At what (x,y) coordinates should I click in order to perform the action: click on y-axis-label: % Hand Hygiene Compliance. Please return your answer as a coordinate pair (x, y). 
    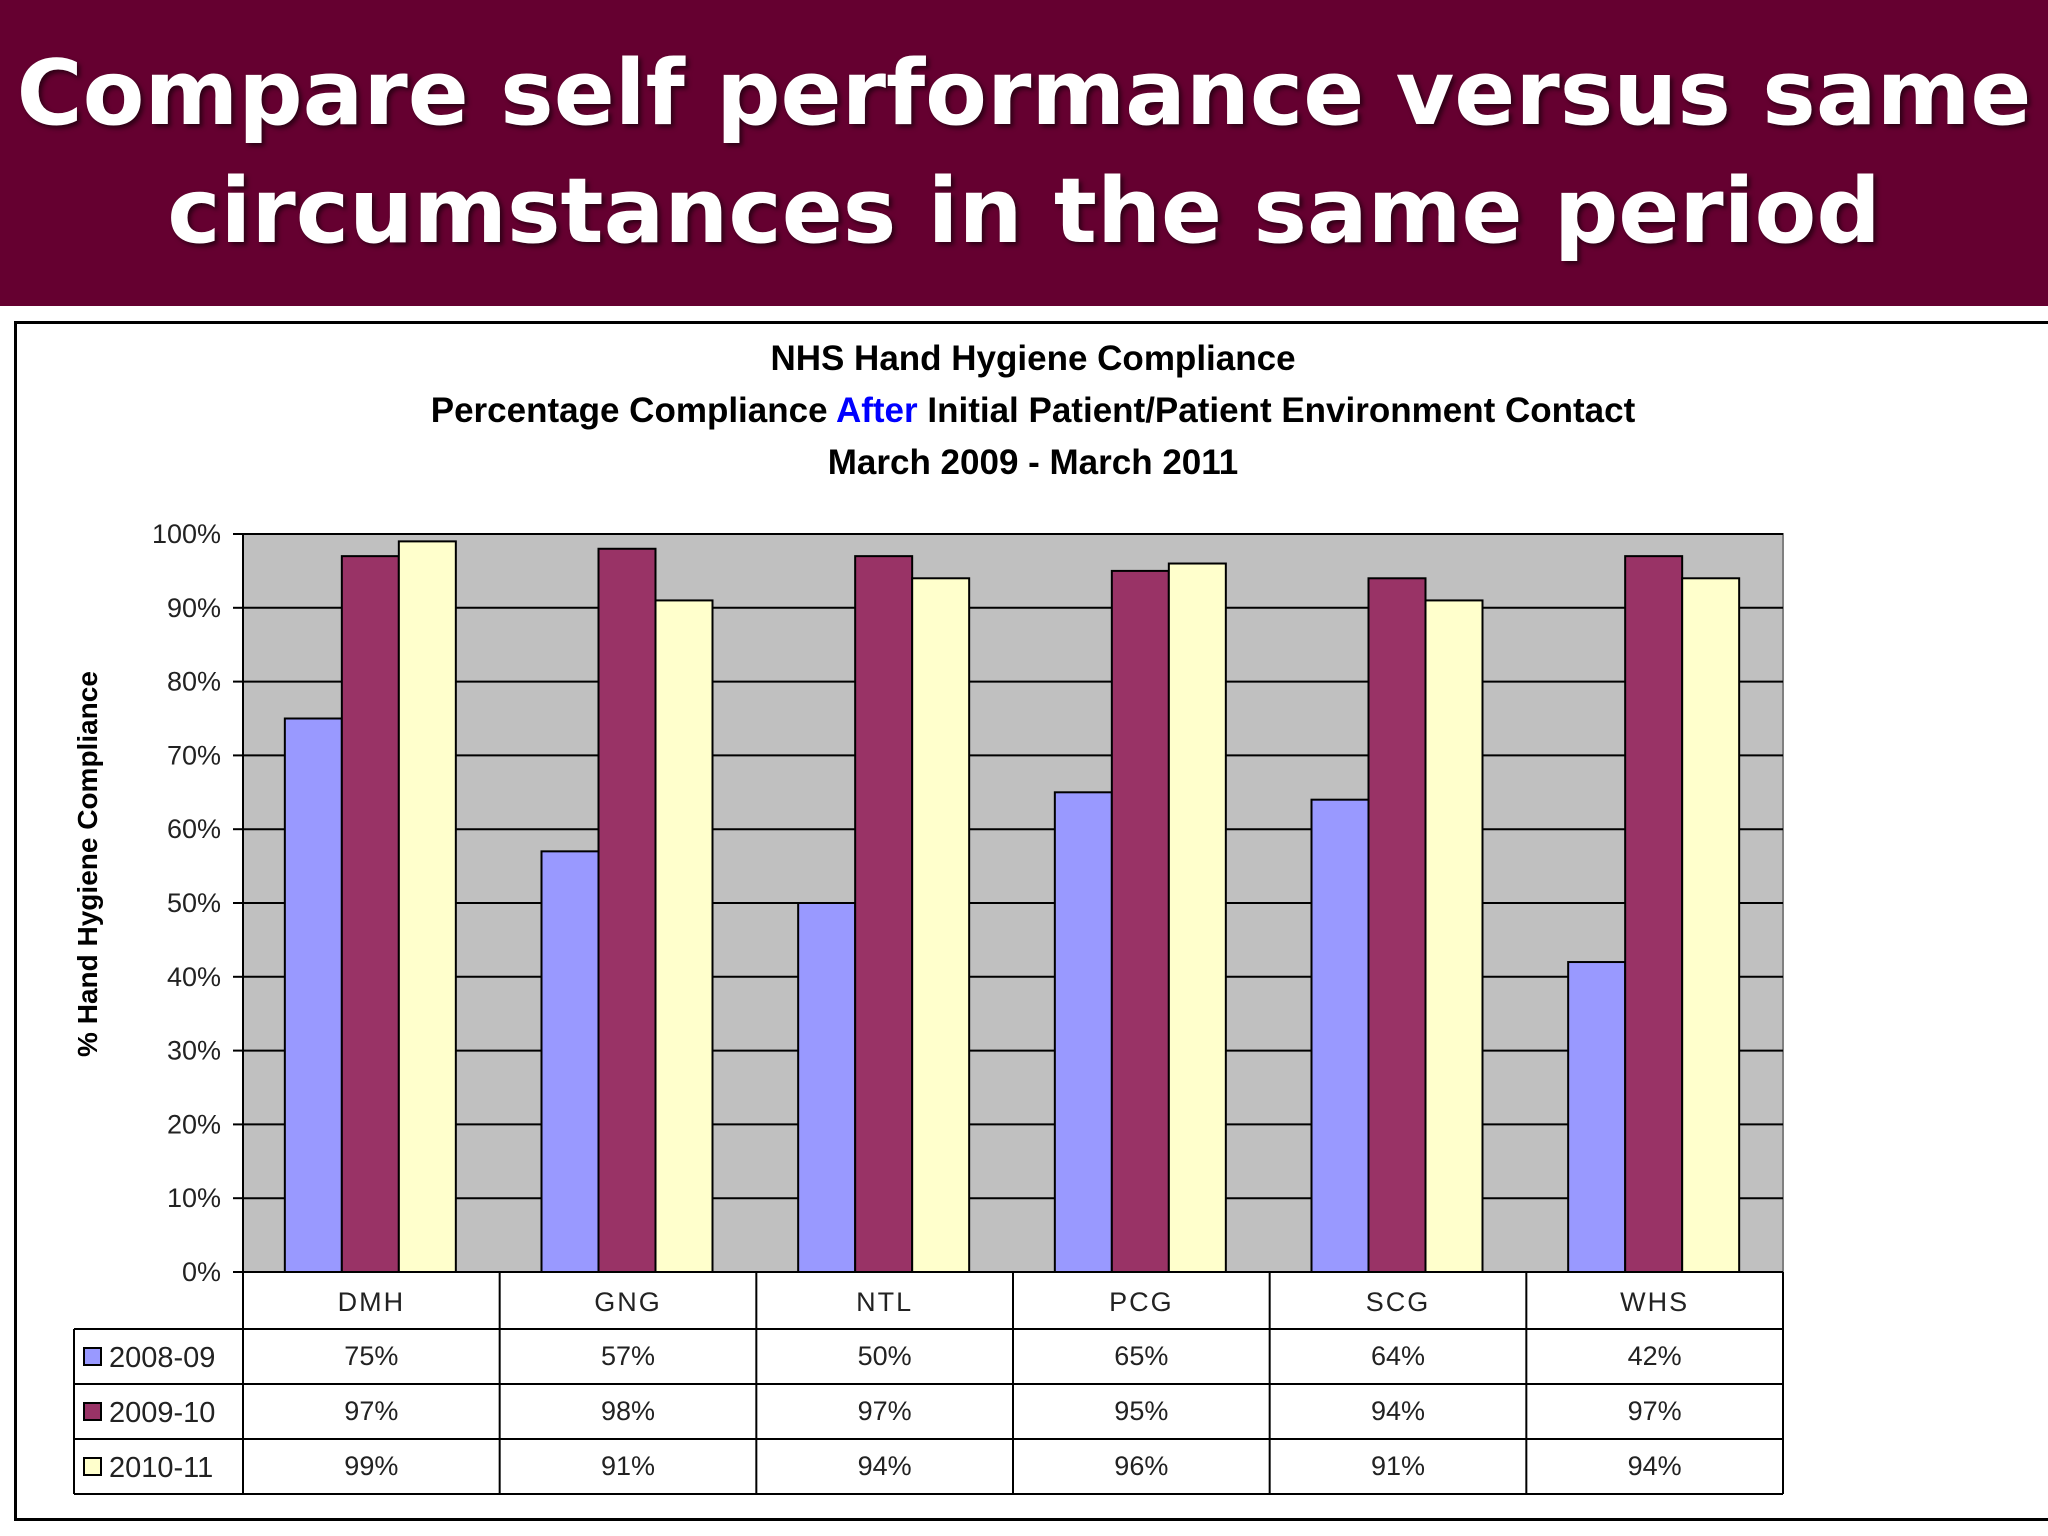
    Looking at the image, I should click on (87, 864).